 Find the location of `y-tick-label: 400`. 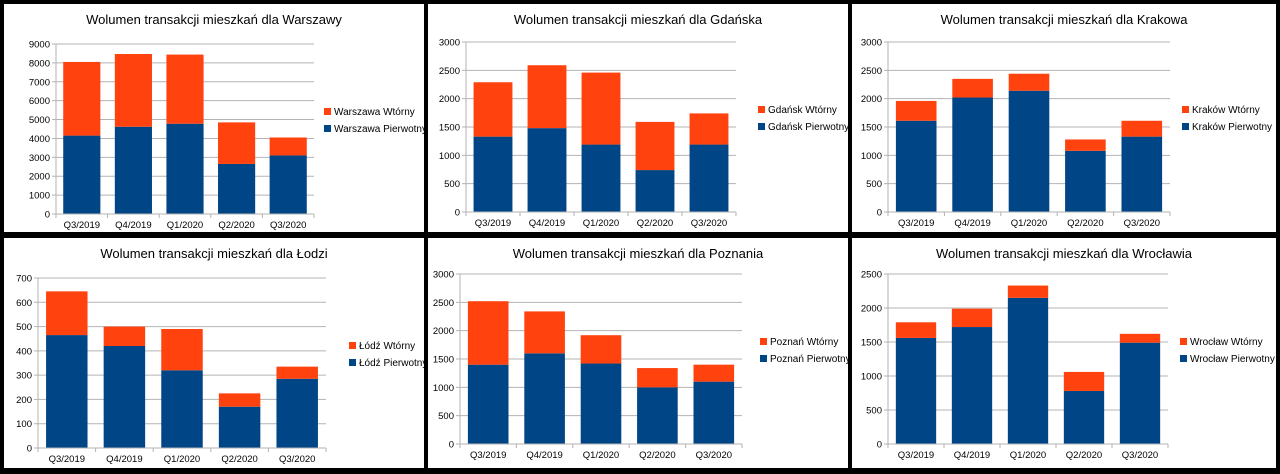

y-tick-label: 400 is located at coordinates (24, 351).